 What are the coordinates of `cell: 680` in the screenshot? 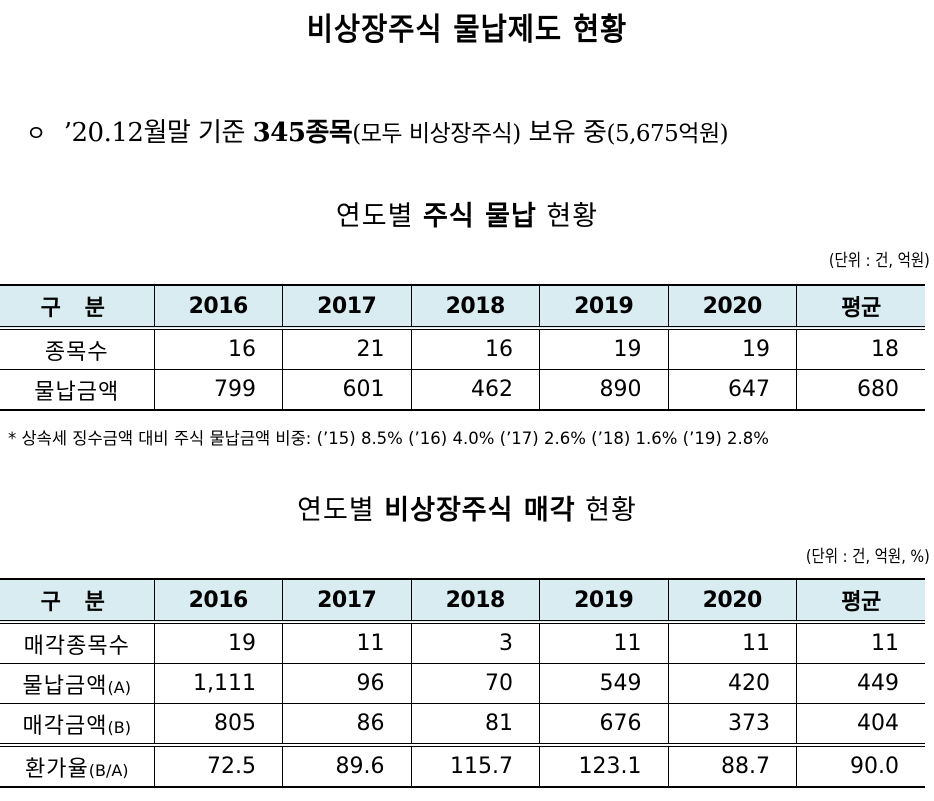 It's located at (860, 390).